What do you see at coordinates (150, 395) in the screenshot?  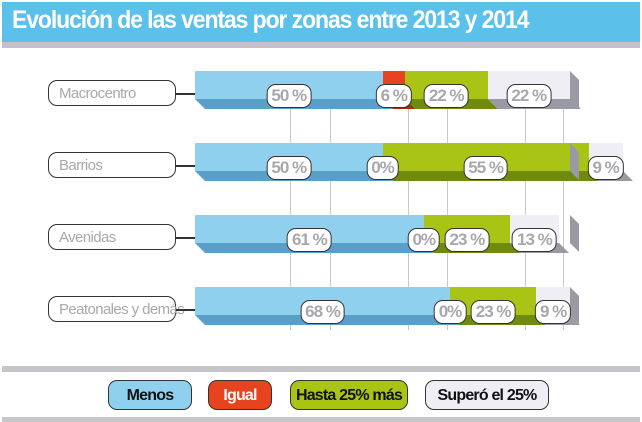 I see `legend-item: Menos` at bounding box center [150, 395].